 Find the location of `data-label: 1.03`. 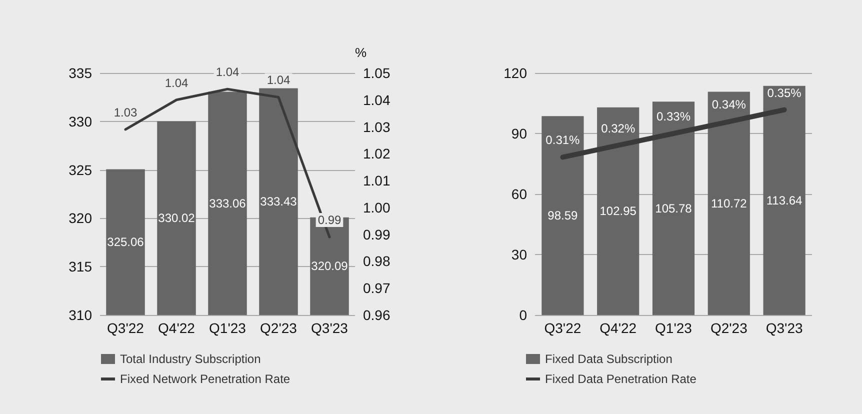

data-label: 1.03 is located at coordinates (126, 112).